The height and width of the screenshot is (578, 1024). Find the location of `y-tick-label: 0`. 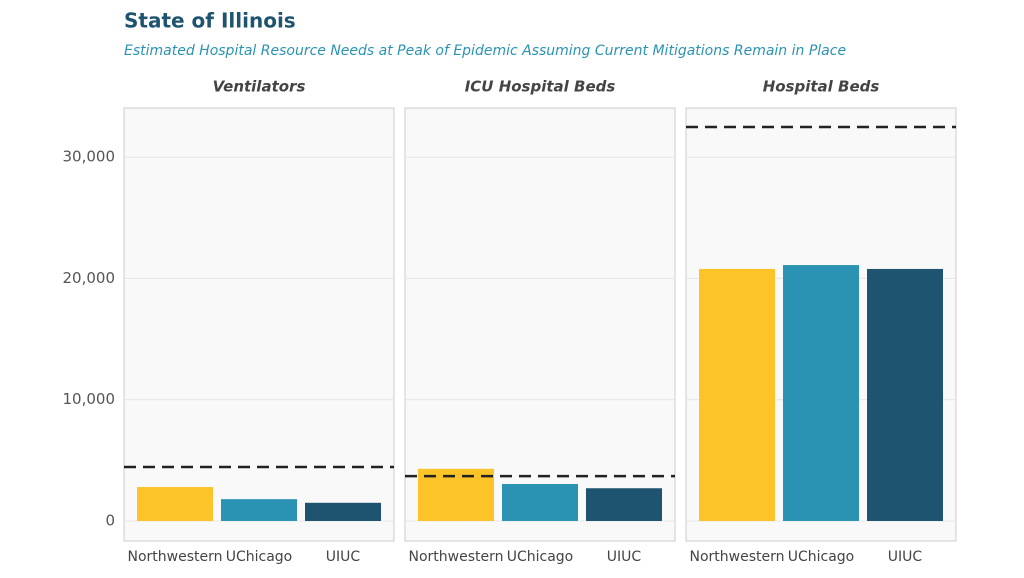

y-tick-label: 0 is located at coordinates (110, 520).